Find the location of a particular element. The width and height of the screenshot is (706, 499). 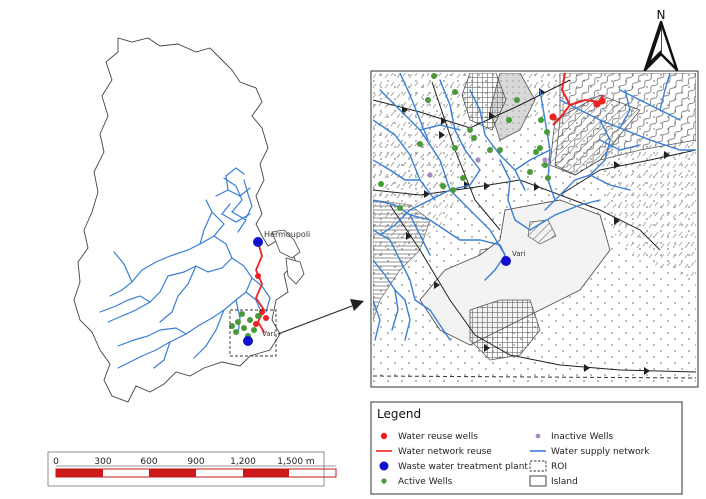

legend-roi-icon is located at coordinates (538, 466).